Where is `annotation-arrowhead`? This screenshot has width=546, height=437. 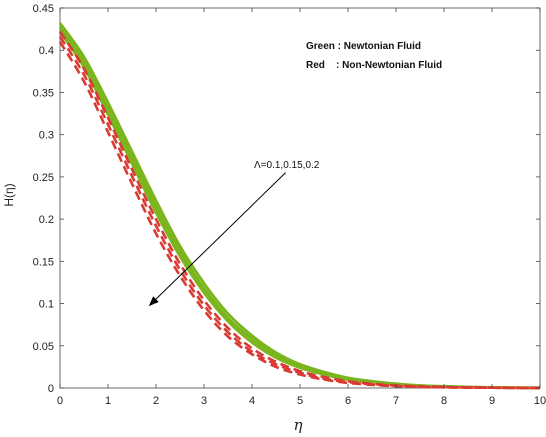
annotation-arrowhead is located at coordinates (153, 301).